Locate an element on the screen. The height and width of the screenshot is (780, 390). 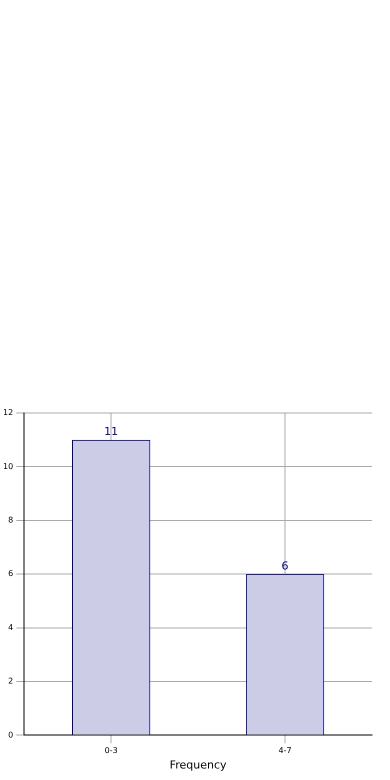
y-tick-label: 8 is located at coordinates (11, 519).